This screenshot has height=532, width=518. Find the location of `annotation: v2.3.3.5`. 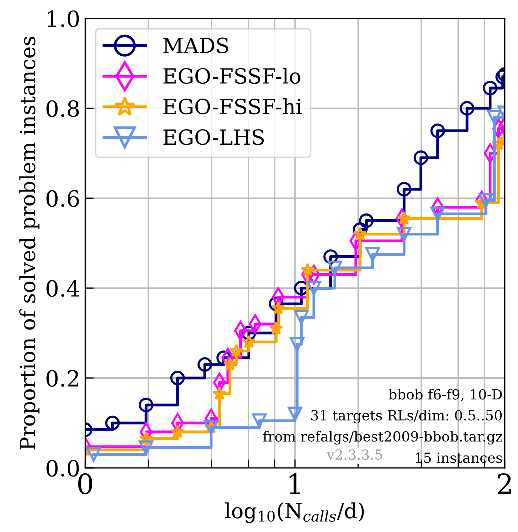

annotation: v2.3.3.5 is located at coordinates (354, 455).